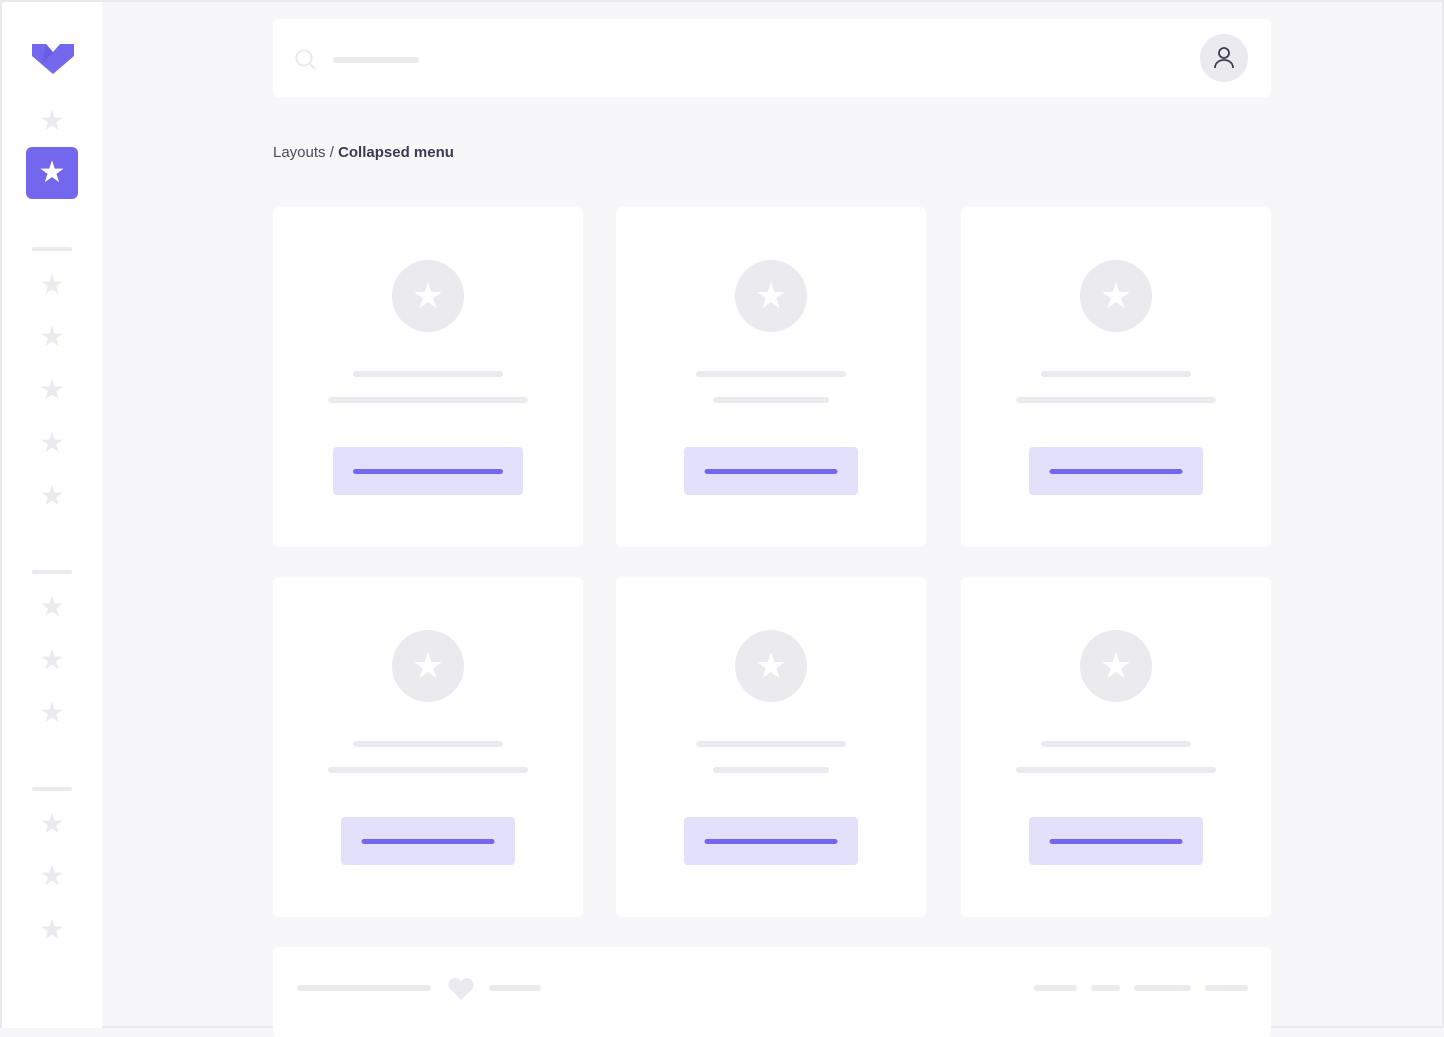 This screenshot has width=1444, height=1037. I want to click on logo-icon, so click(53, 59).